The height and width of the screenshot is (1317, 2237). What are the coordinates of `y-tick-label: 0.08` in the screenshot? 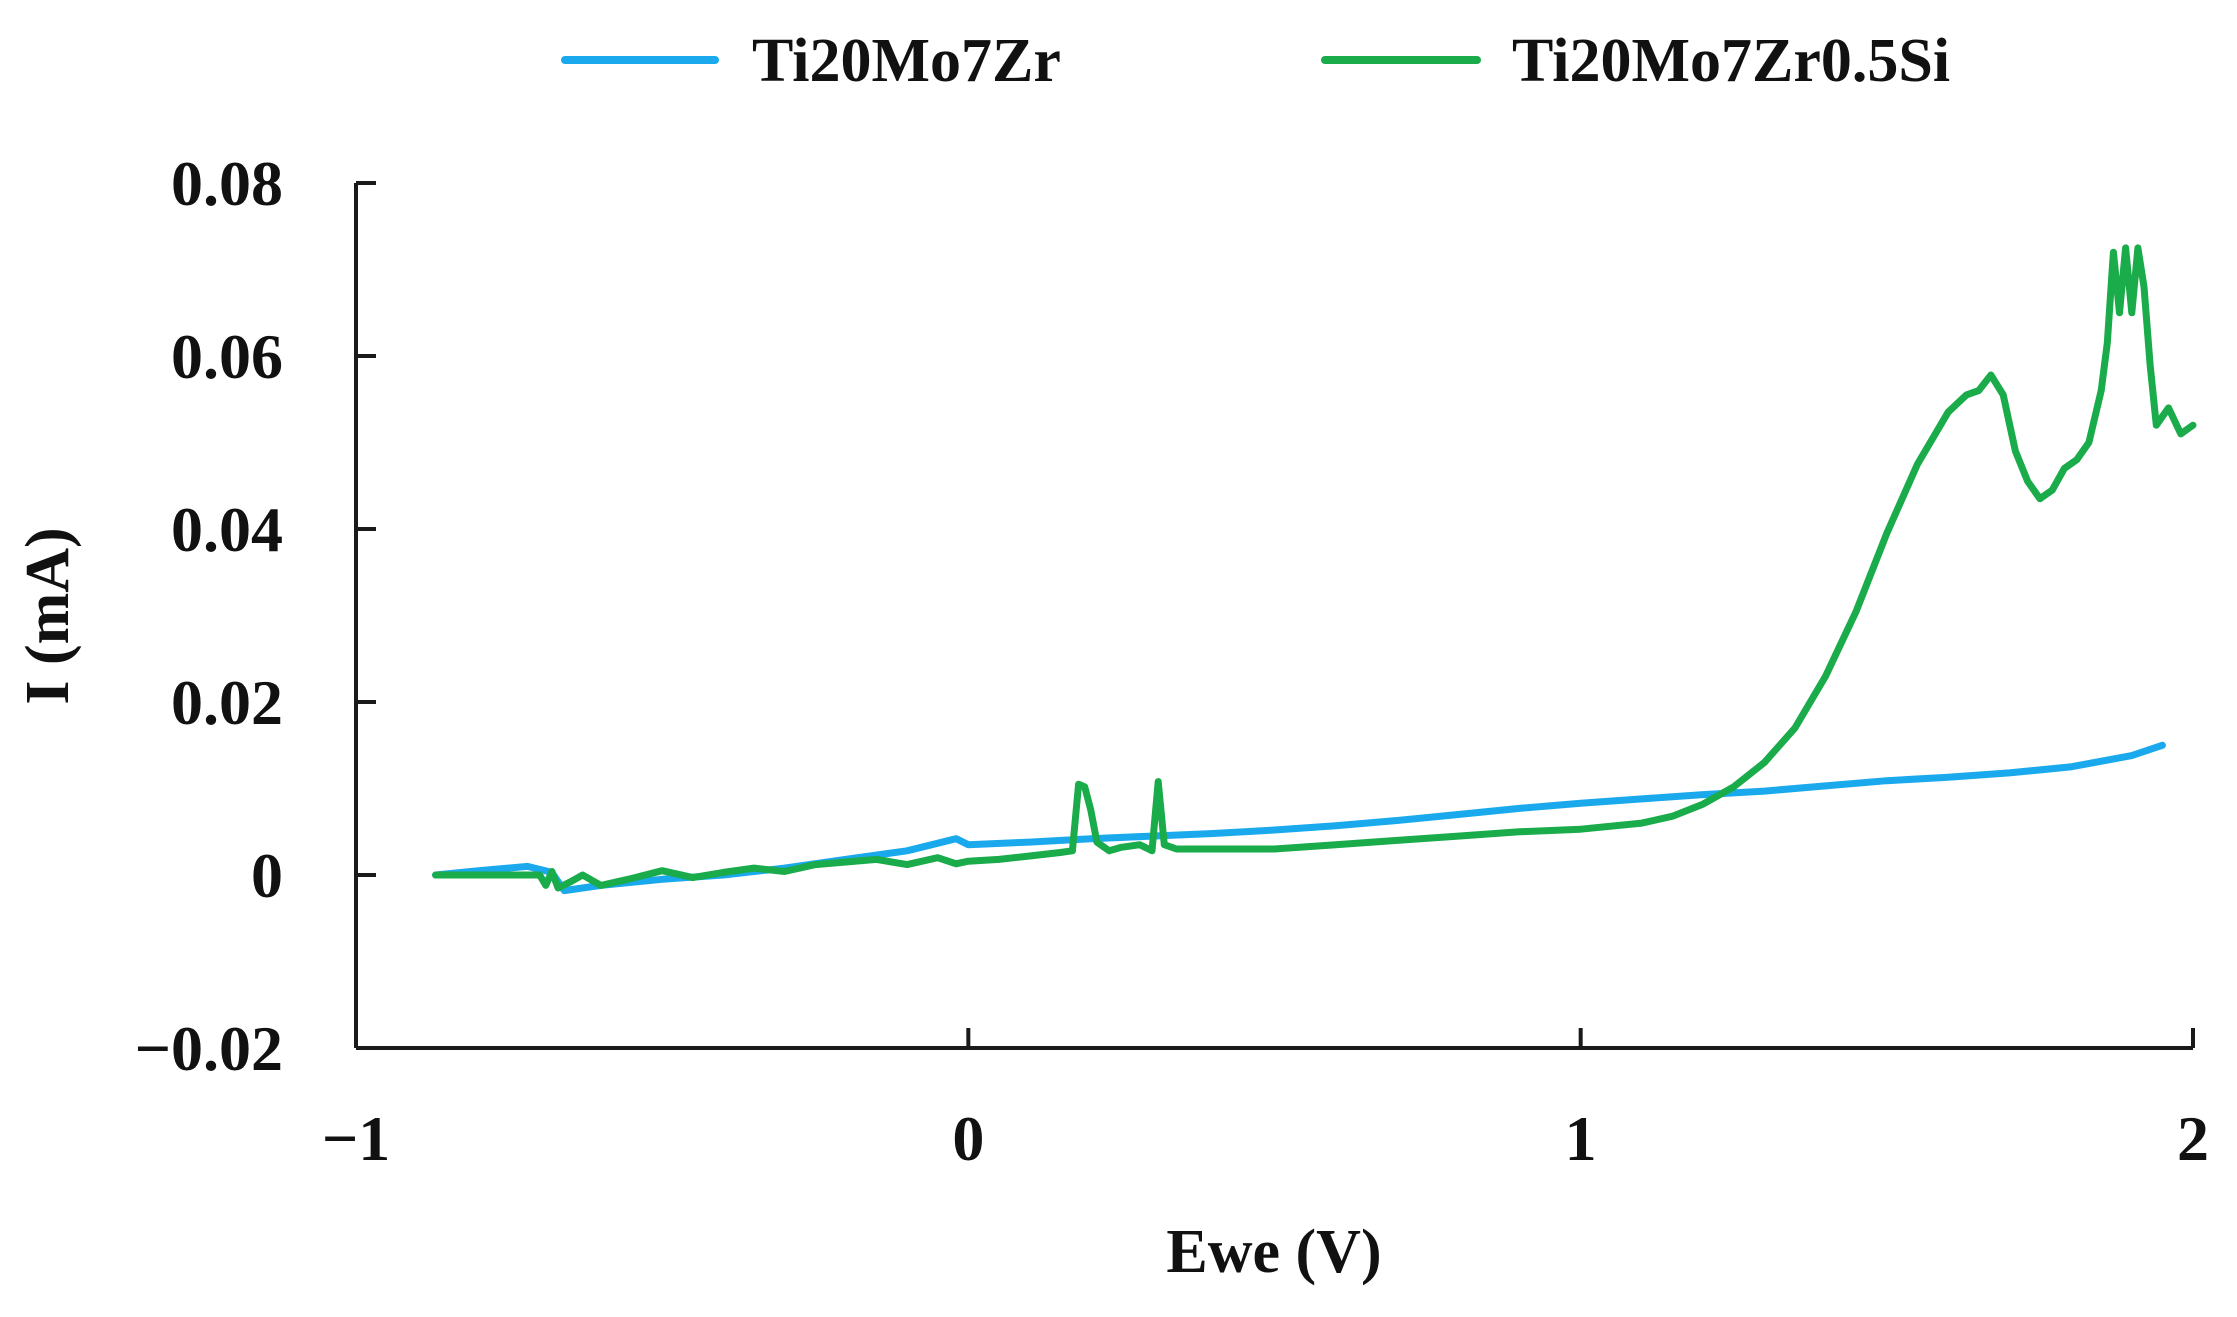 It's located at (227, 183).